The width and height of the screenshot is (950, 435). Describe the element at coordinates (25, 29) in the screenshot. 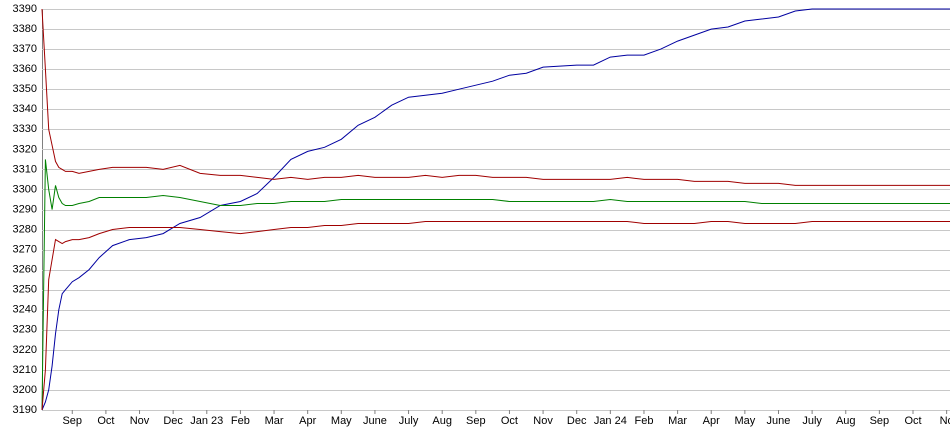

I see `y-tick-label: 3380` at that location.